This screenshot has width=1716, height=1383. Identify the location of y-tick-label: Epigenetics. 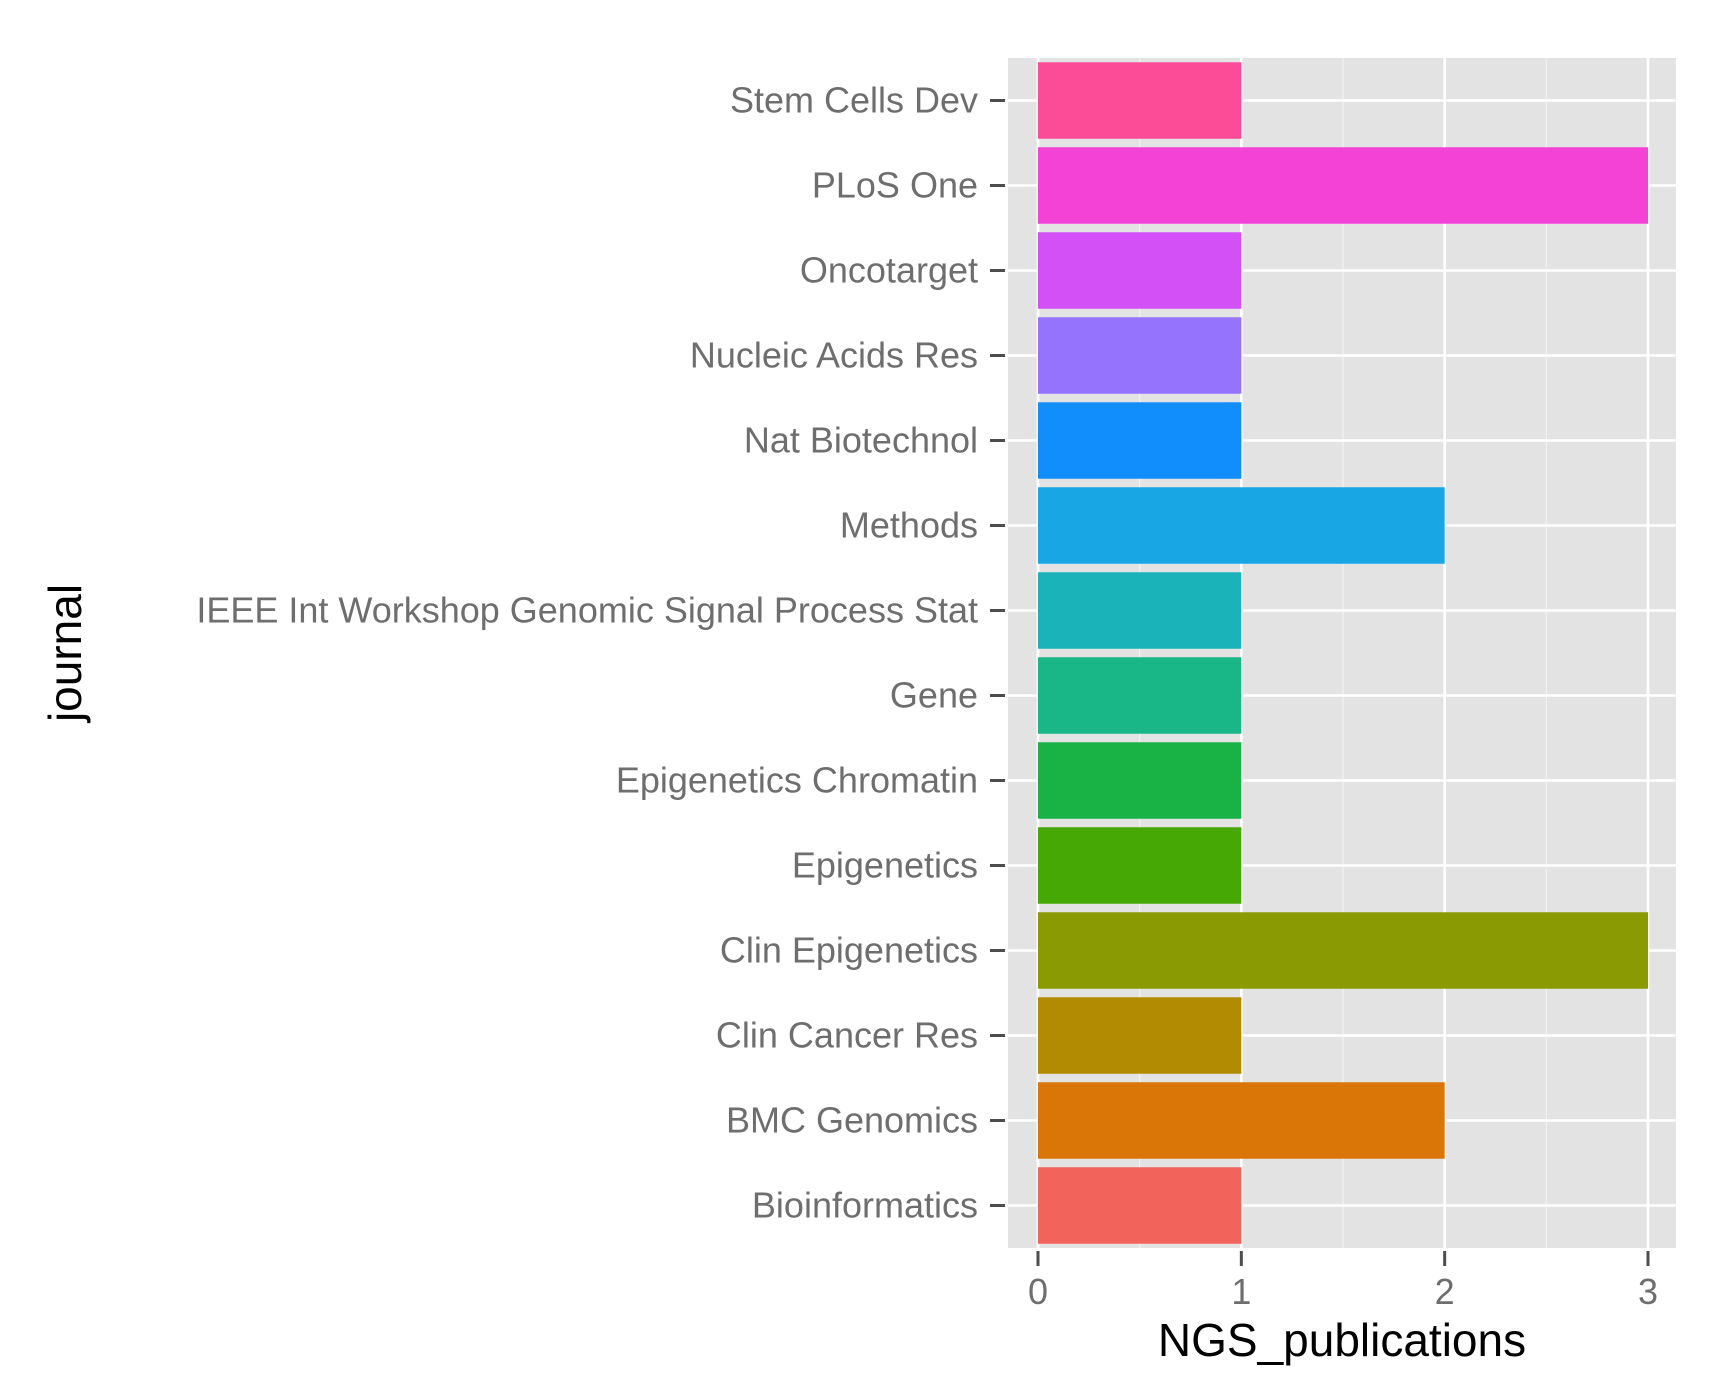
(885, 865).